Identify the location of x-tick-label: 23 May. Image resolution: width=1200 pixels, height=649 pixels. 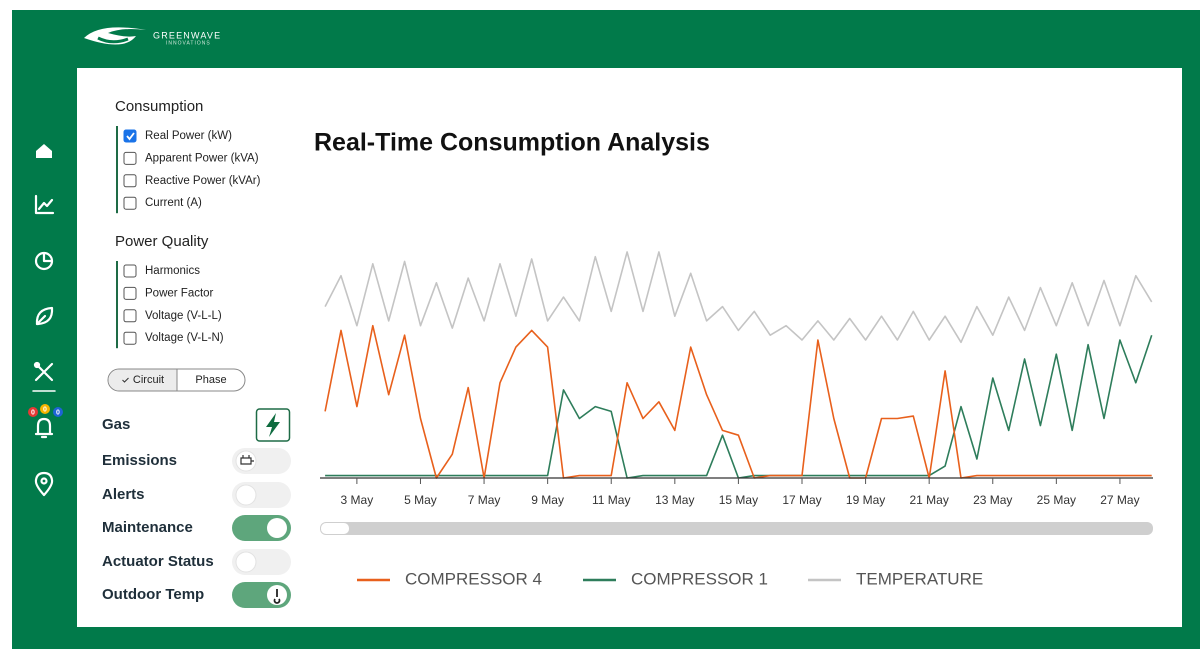
(992, 500).